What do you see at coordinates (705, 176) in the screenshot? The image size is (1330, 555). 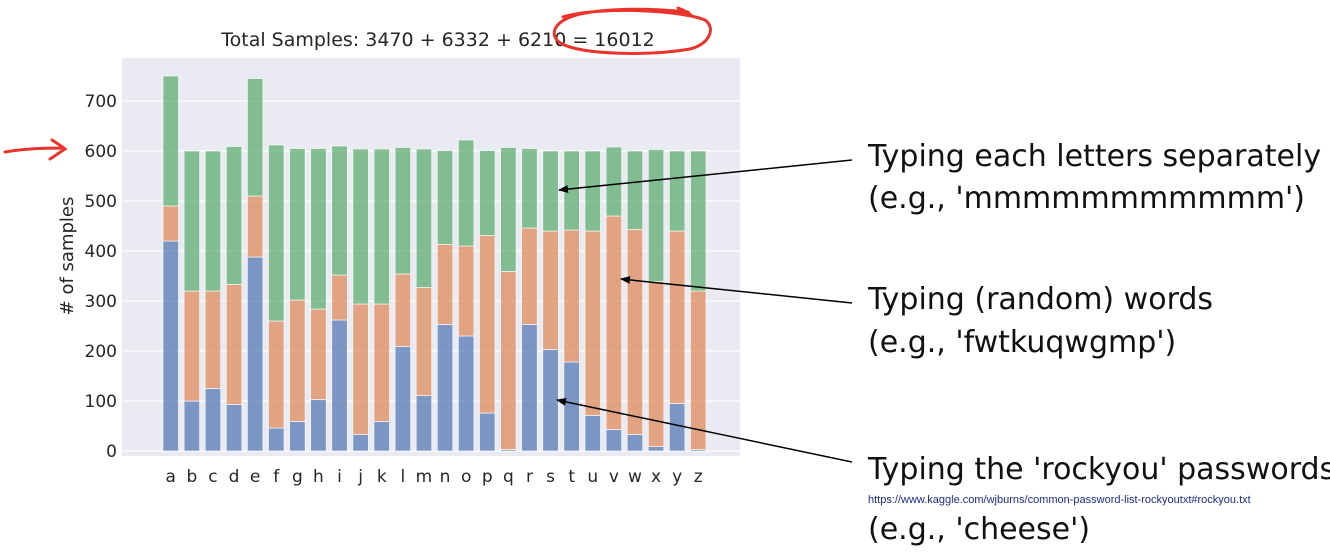 I see `arrow-separately` at bounding box center [705, 176].